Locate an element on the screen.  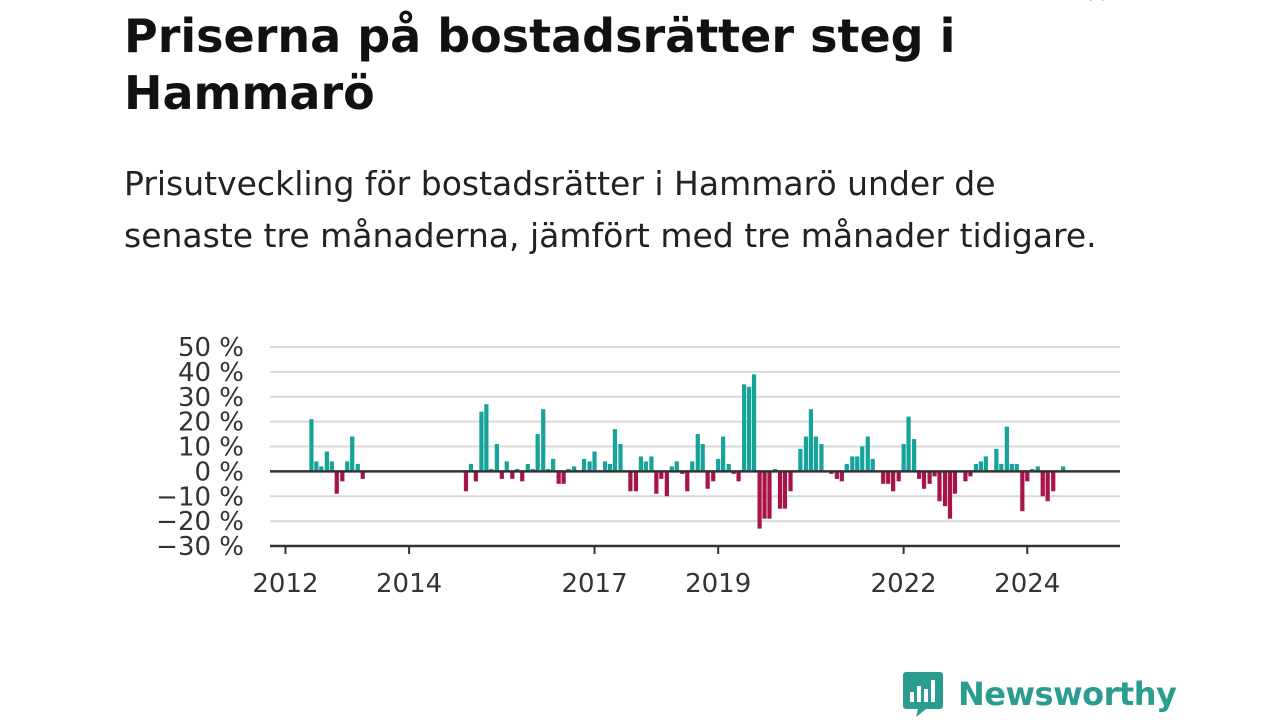
y-tick-label: −30 % is located at coordinates (200, 547).